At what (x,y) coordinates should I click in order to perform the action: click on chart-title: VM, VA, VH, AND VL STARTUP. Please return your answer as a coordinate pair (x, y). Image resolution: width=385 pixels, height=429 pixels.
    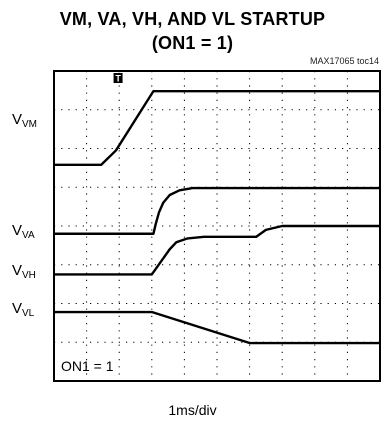
    Looking at the image, I should click on (192, 19).